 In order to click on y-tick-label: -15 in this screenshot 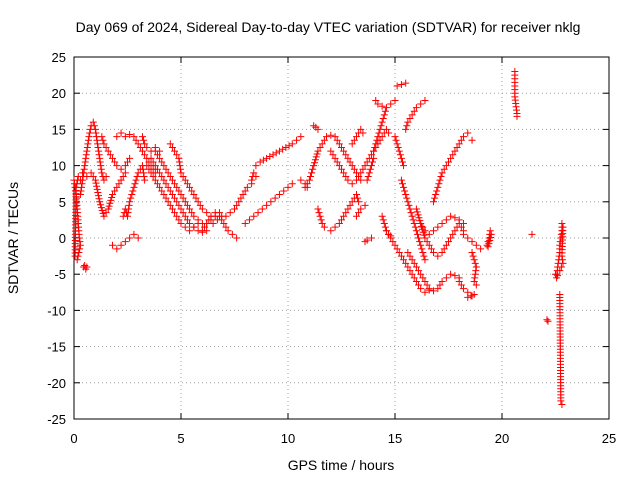, I will do `click(56, 347)`.